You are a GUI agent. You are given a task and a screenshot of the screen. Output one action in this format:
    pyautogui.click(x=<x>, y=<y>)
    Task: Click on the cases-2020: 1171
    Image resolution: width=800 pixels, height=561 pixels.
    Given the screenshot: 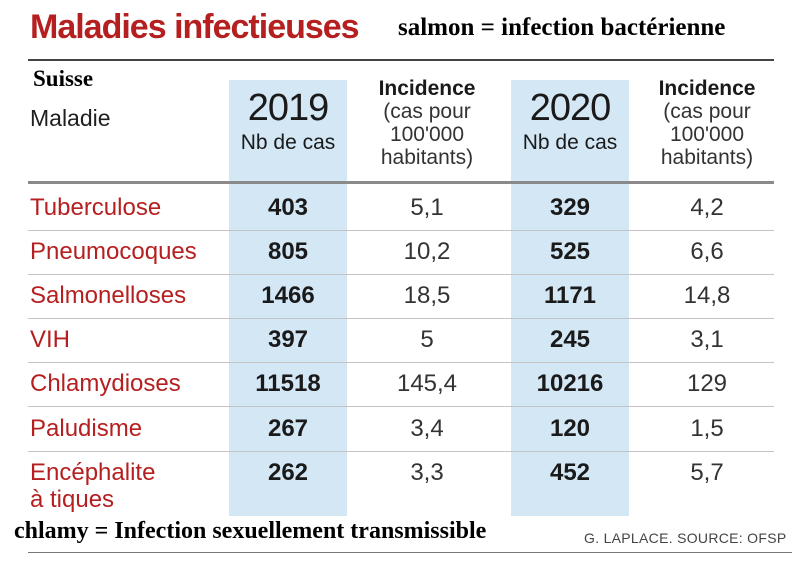 What is the action you would take?
    pyautogui.click(x=570, y=295)
    